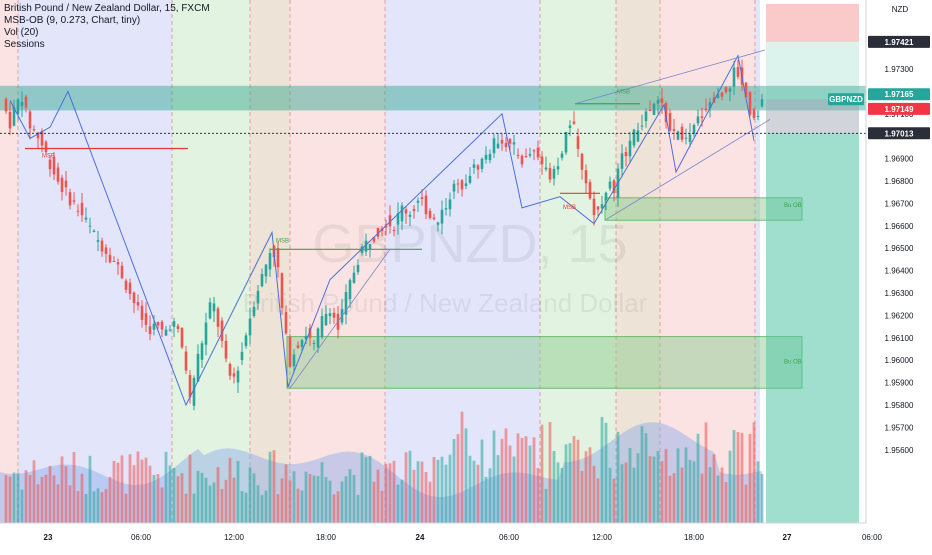 This screenshot has height=555, width=932. What do you see at coordinates (899, 360) in the screenshot?
I see `price-tick-label: 1.96000` at bounding box center [899, 360].